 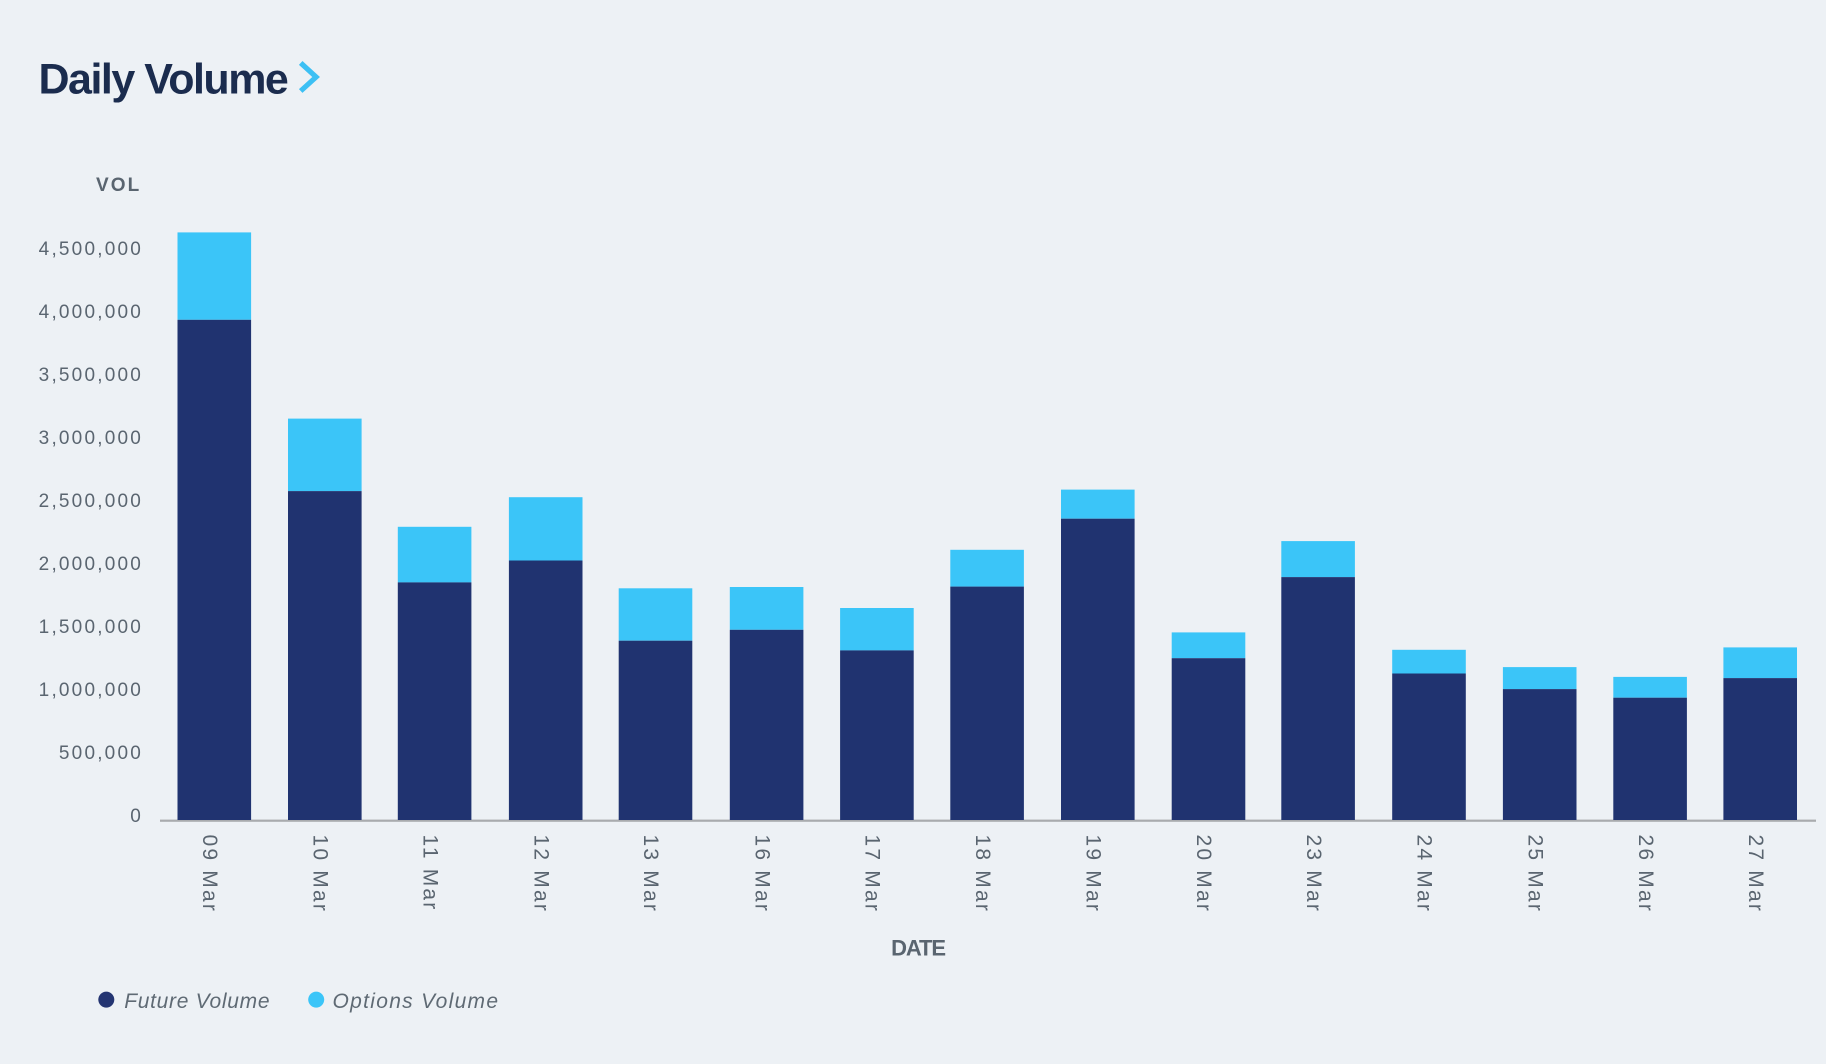 I want to click on svg-text: 10 Mar, so click(x=320, y=874).